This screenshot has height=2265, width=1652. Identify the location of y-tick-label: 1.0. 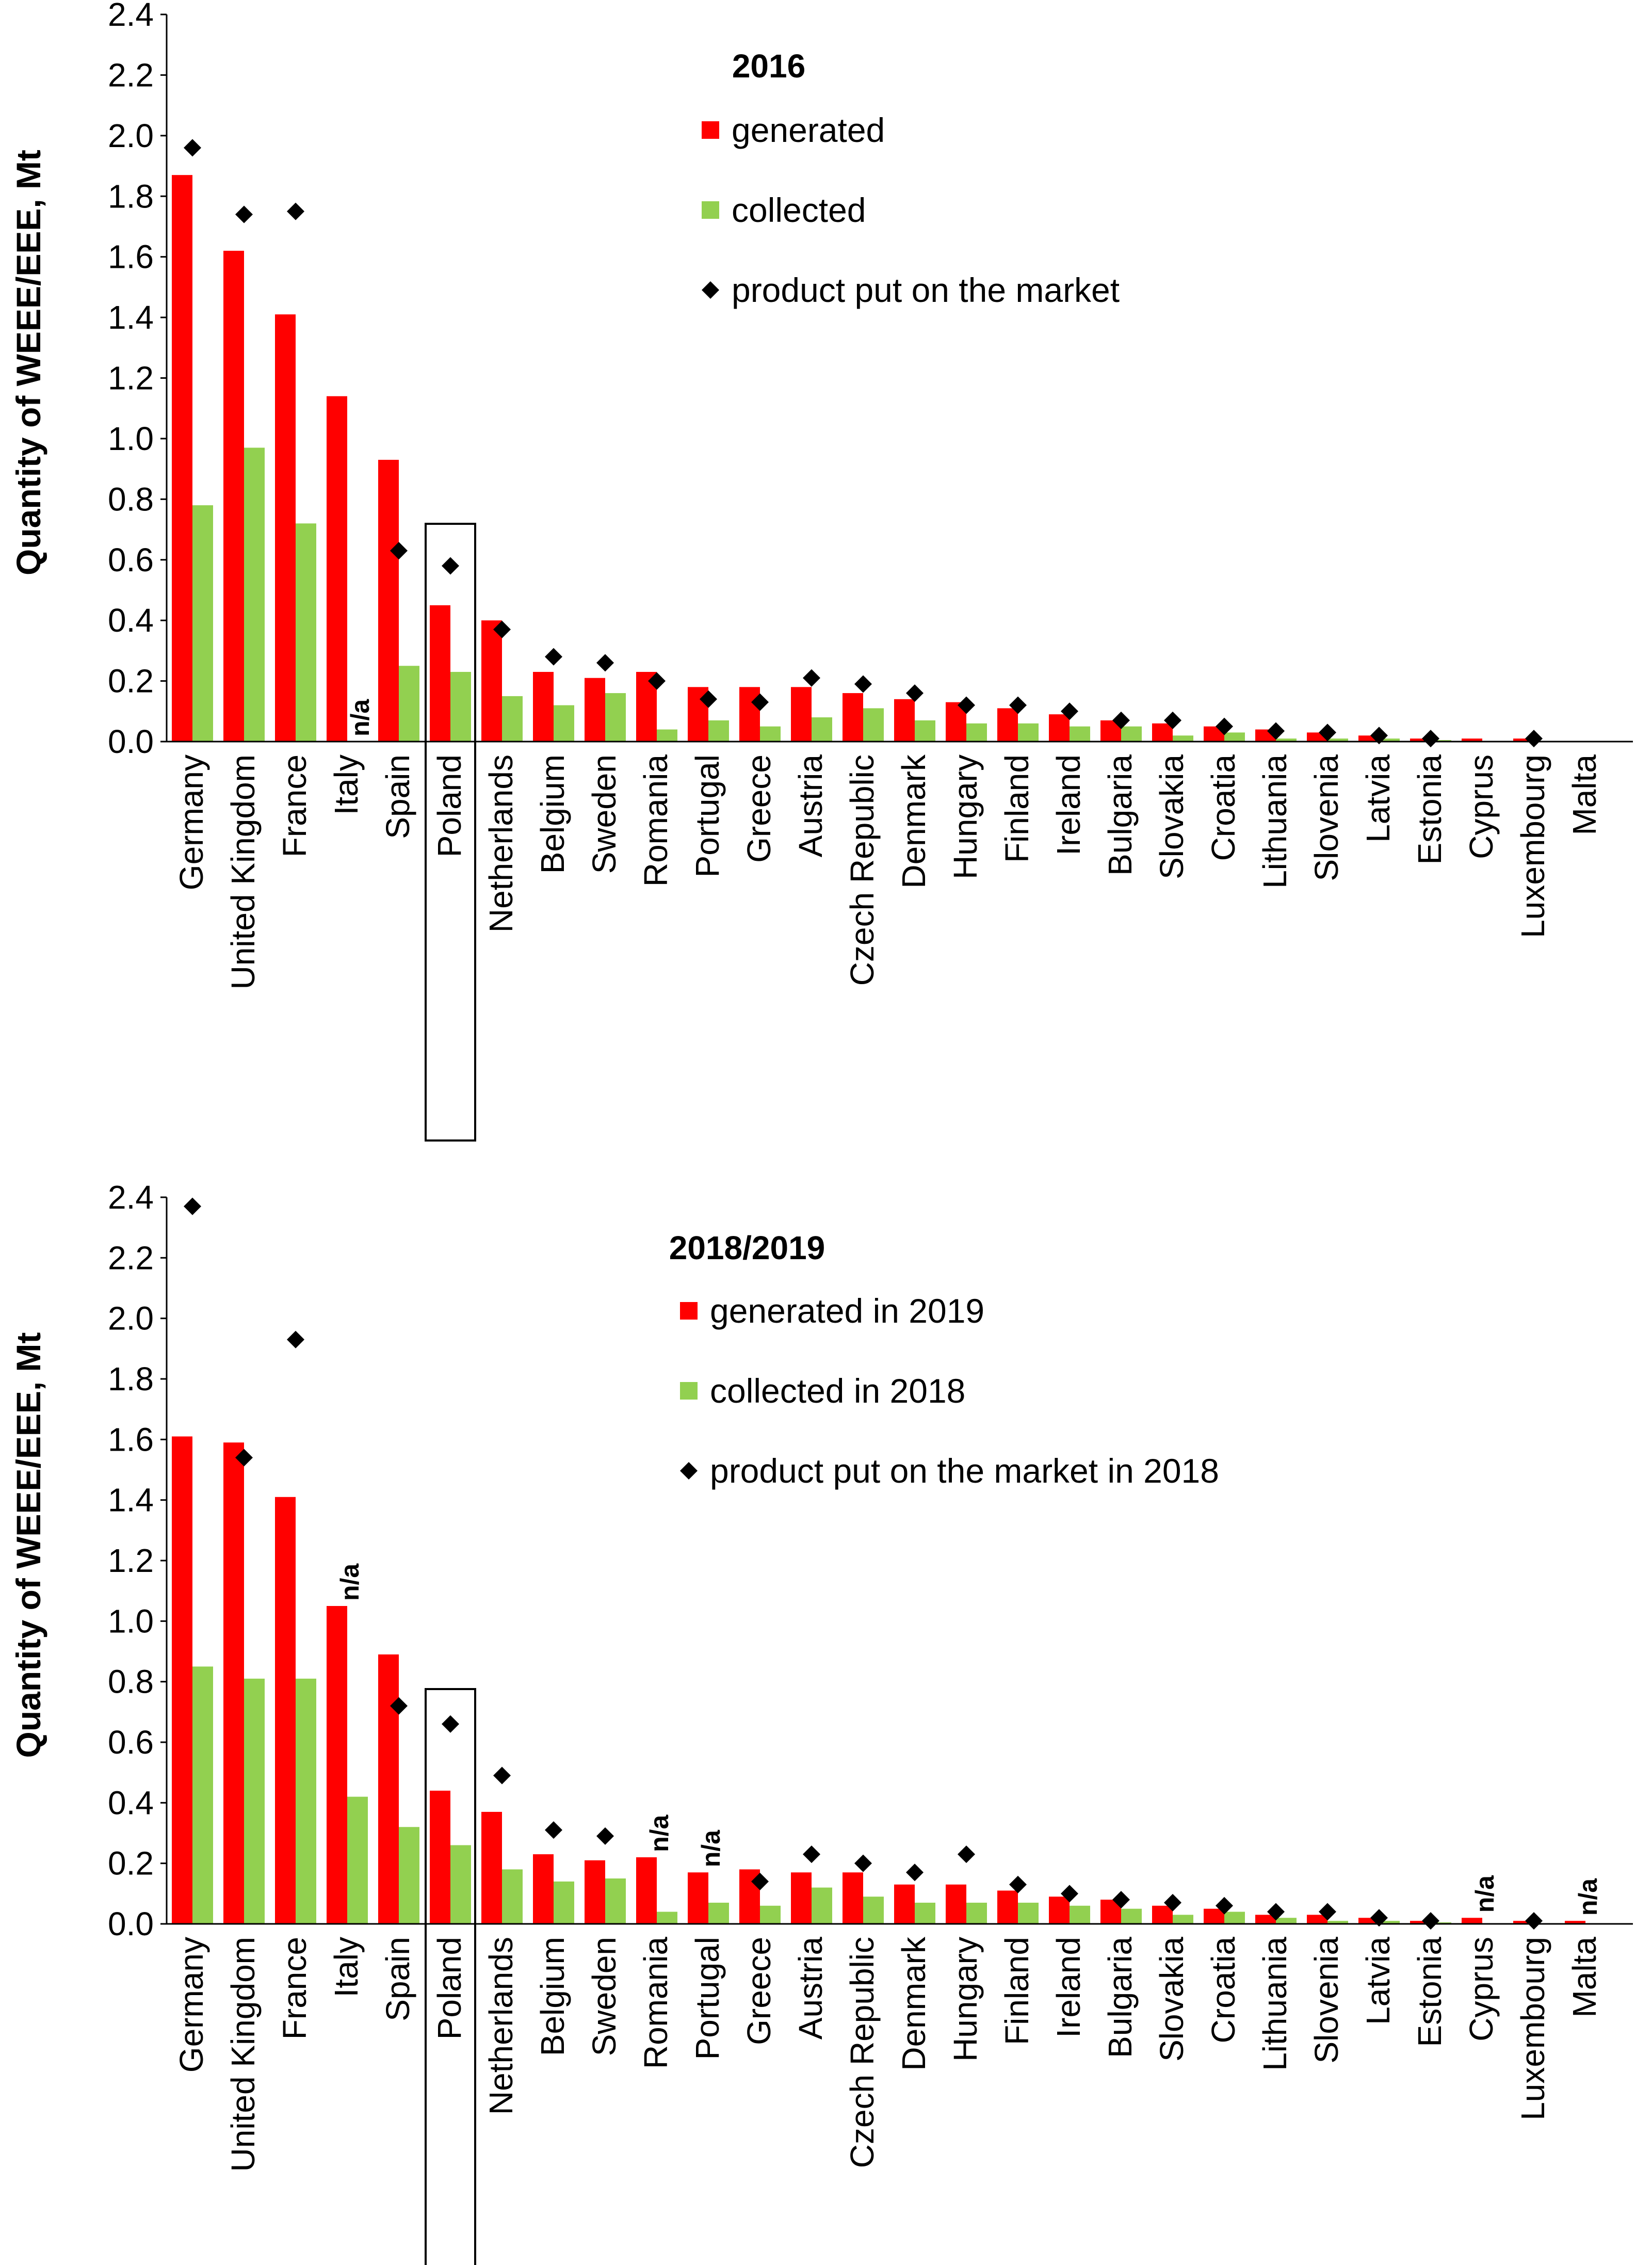
(131, 1621).